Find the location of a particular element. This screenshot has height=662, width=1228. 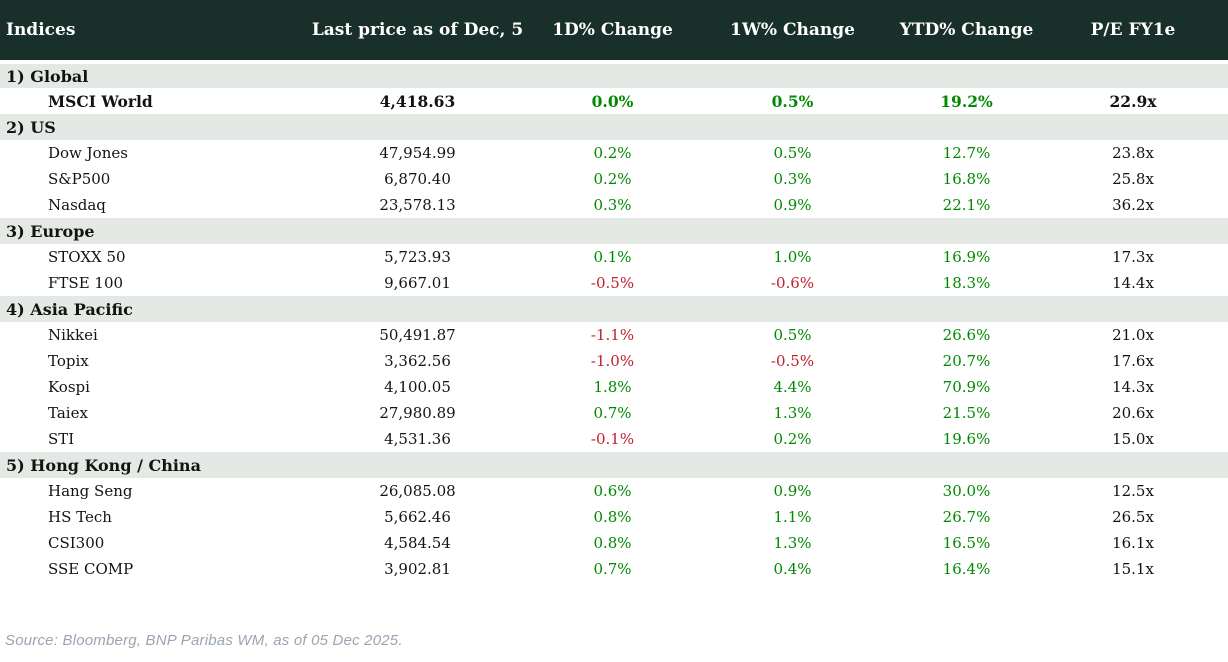

change-ytd: 22.1% is located at coordinates (966, 205).